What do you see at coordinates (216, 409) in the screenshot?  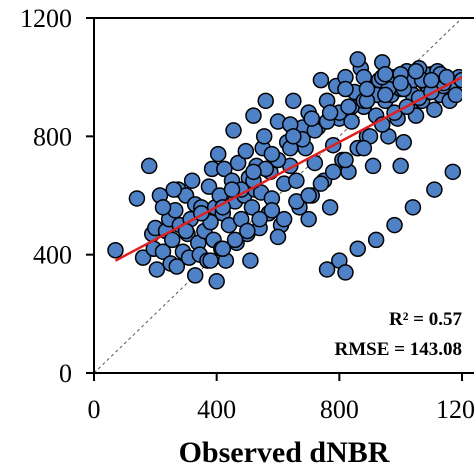 I see `x-tick-label: 400` at bounding box center [216, 409].